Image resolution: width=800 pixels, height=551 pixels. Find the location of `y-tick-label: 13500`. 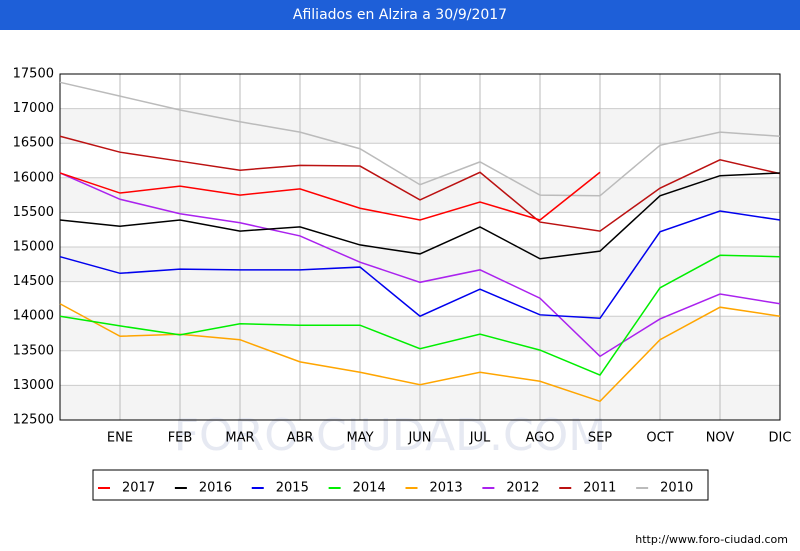

y-tick-label: 13500 is located at coordinates (33, 350).